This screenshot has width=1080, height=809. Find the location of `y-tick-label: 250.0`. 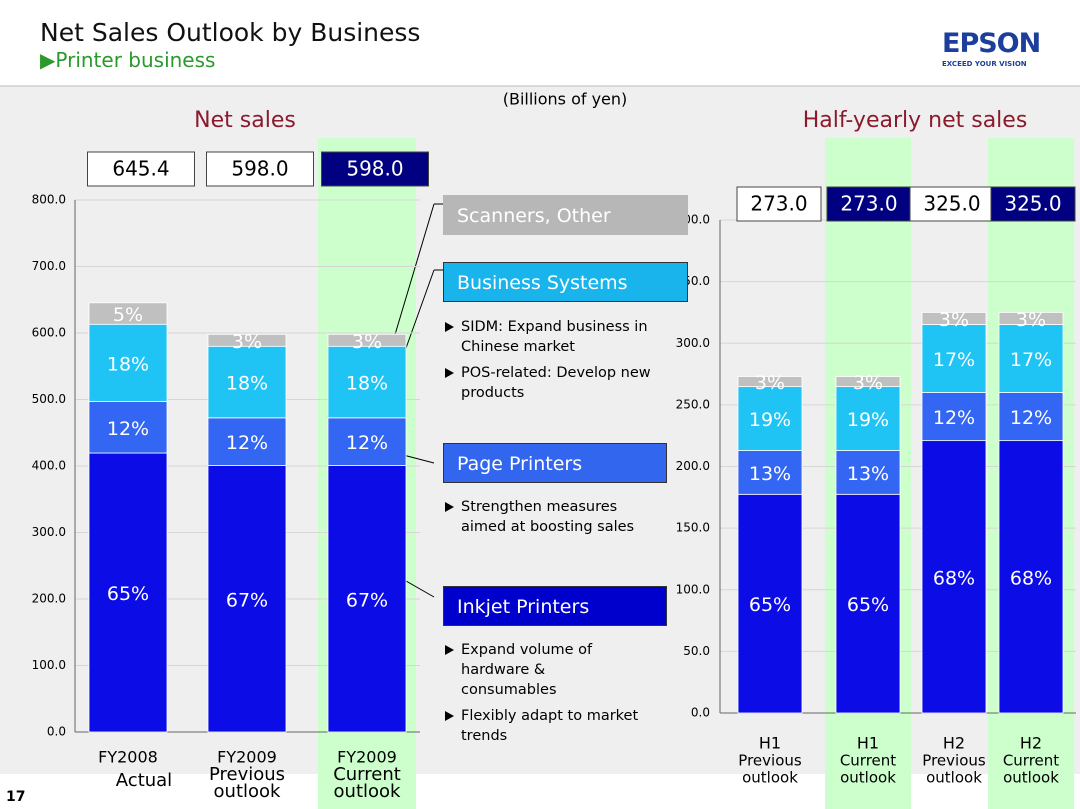

y-tick-label: 250.0 is located at coordinates (693, 404).